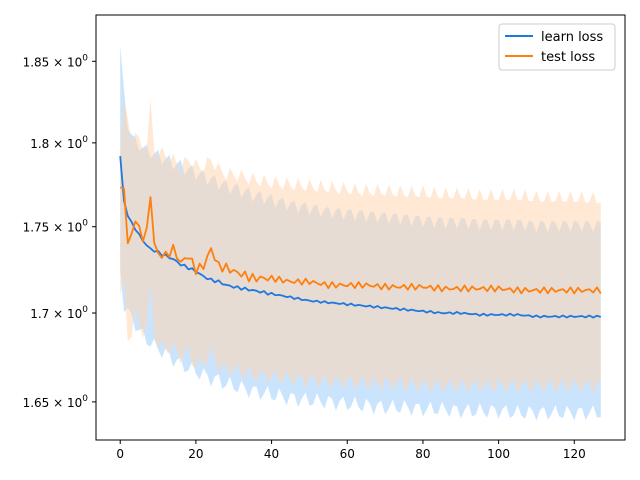  What do you see at coordinates (59, 143) in the screenshot?
I see `y-tick-label: 1.8 × 100` at bounding box center [59, 143].